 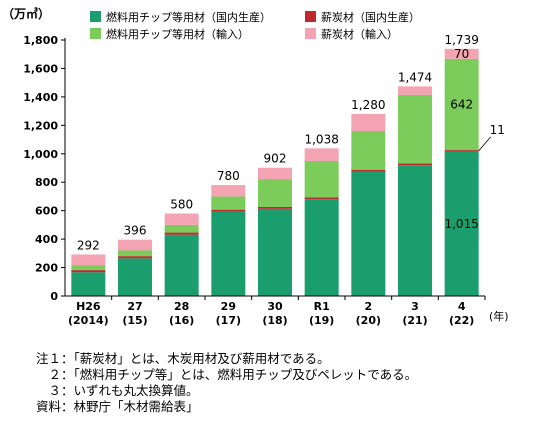 I want to click on bar-segment-s3-c3, so click(x=228, y=191).